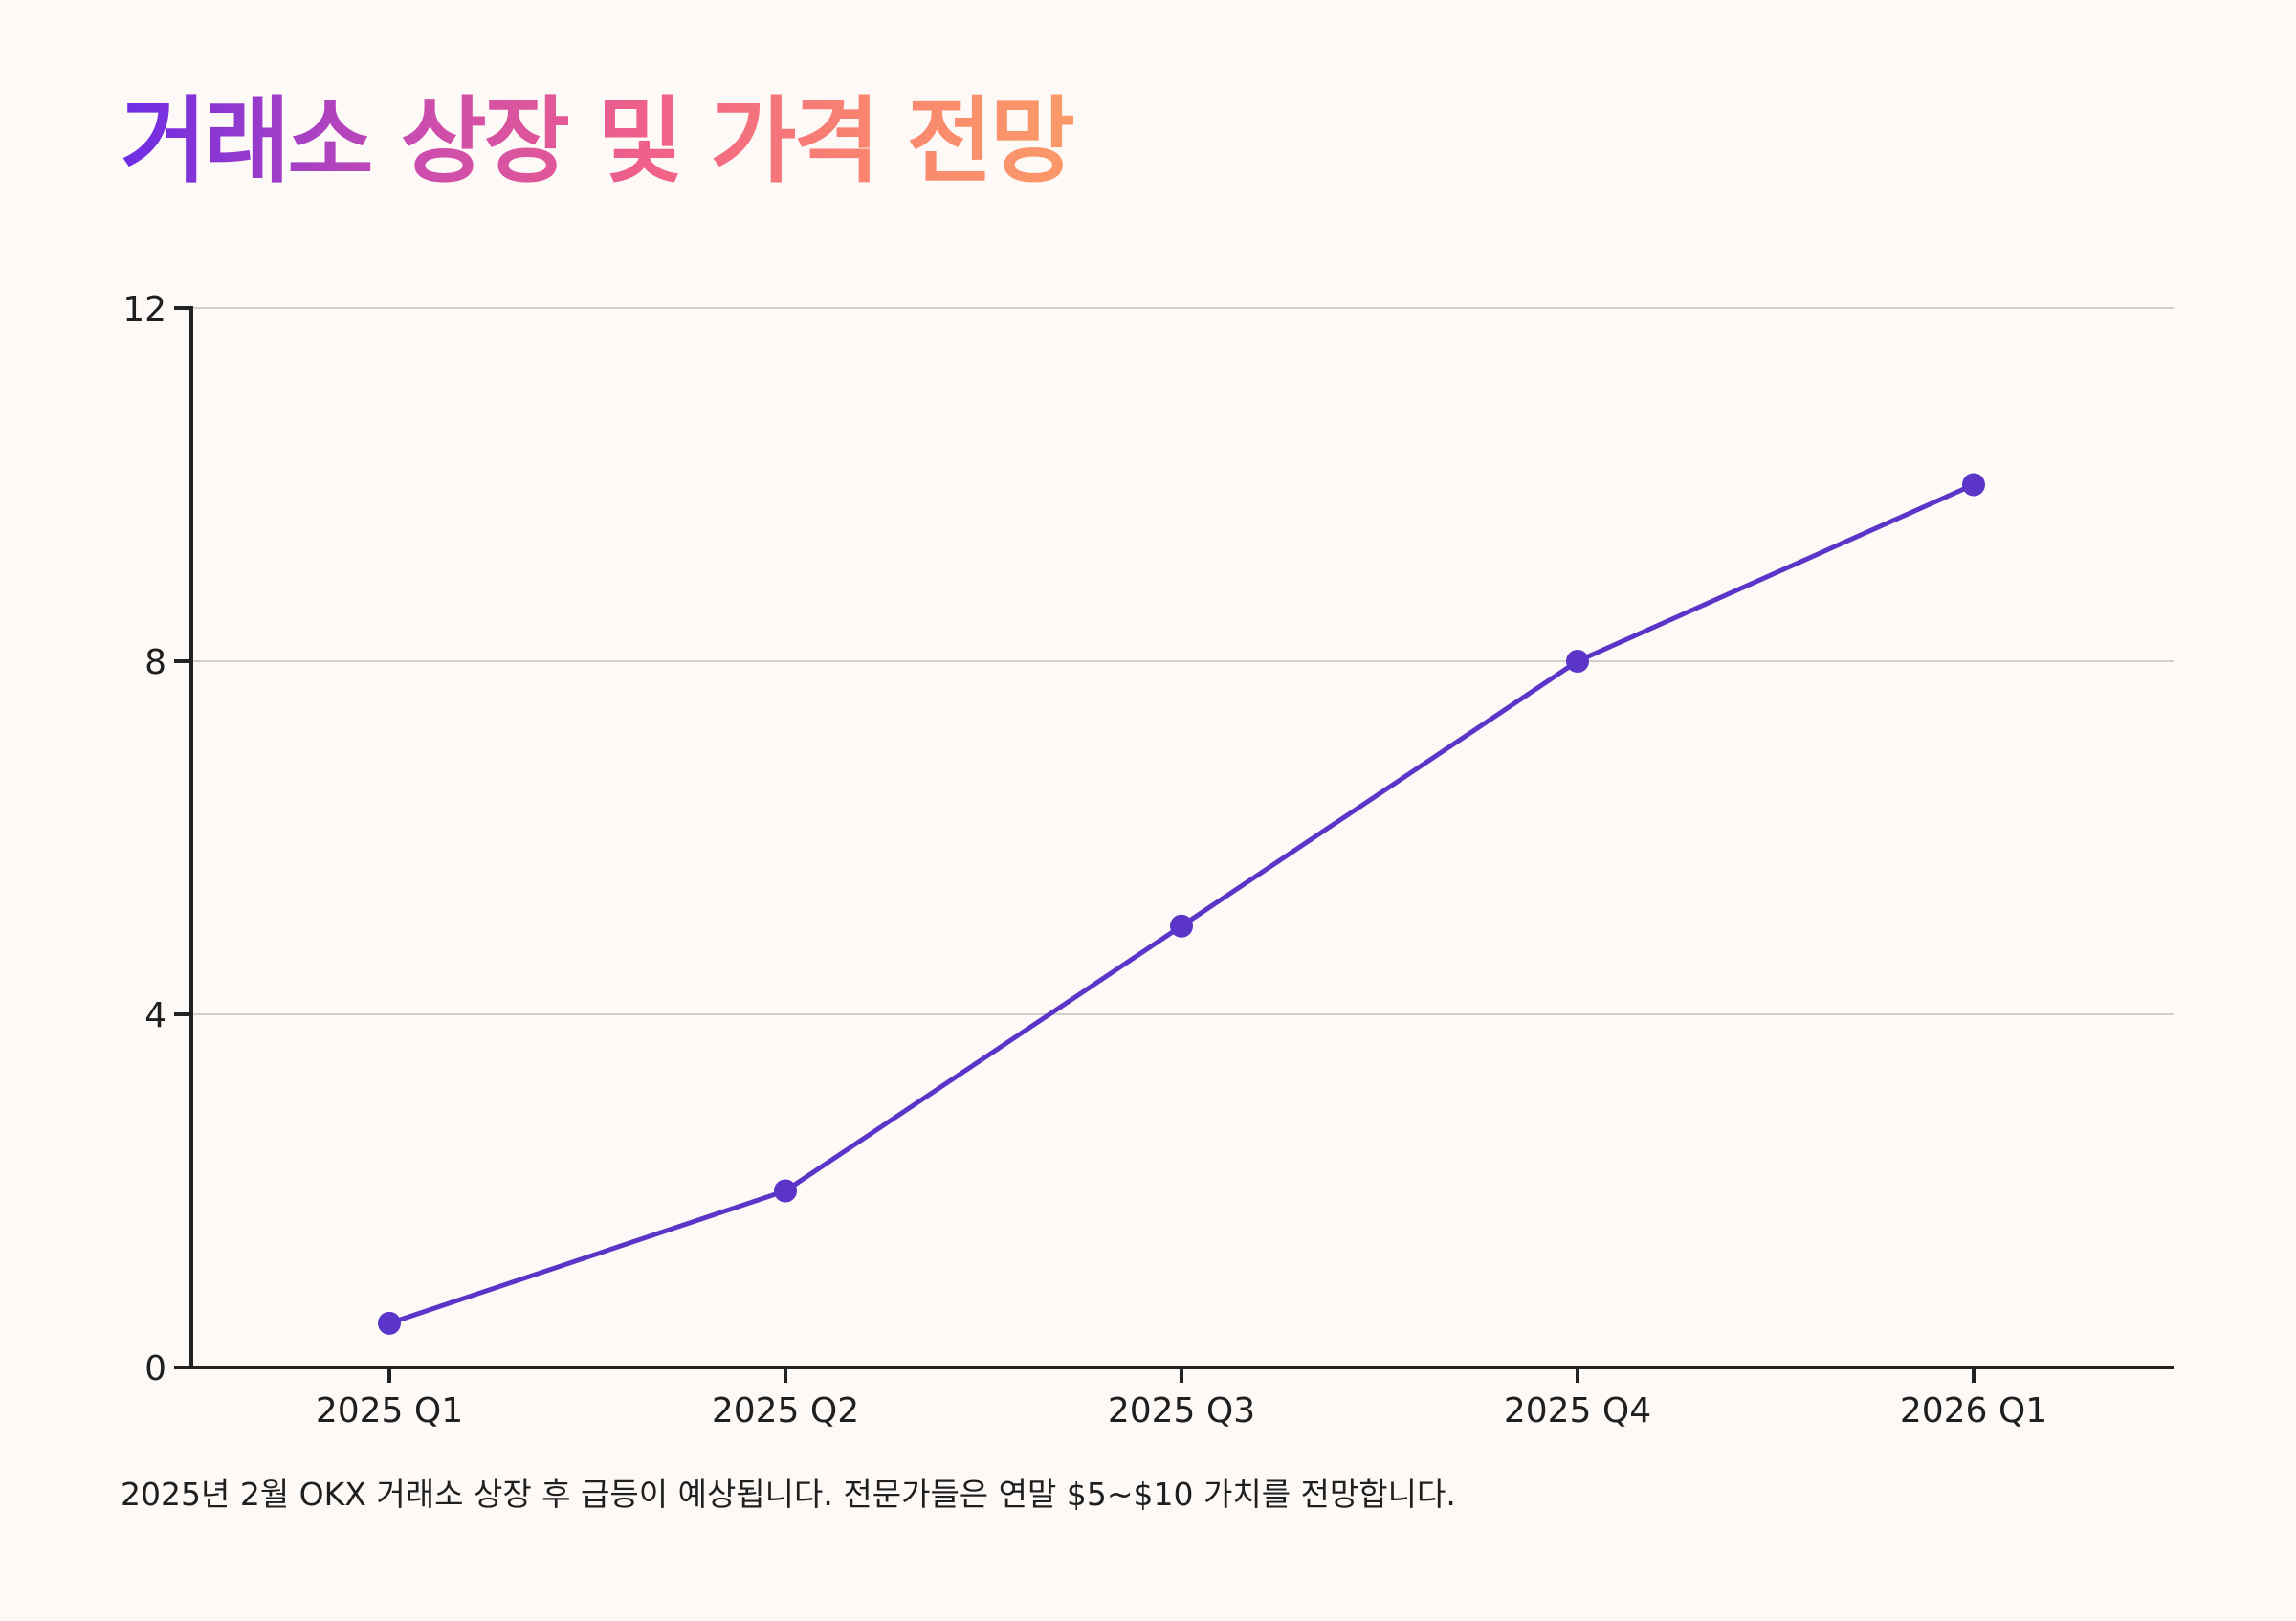  What do you see at coordinates (1974, 1411) in the screenshot?
I see `x-tick-label-4: 2026 Q1` at bounding box center [1974, 1411].